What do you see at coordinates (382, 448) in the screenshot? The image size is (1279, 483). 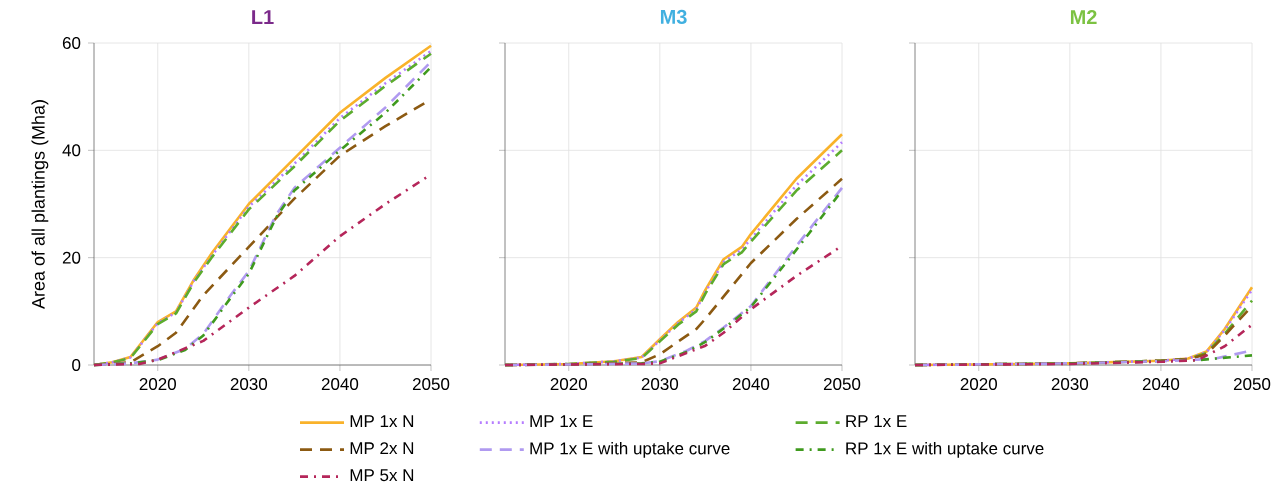 I see `legend-label: MP 2x N` at bounding box center [382, 448].